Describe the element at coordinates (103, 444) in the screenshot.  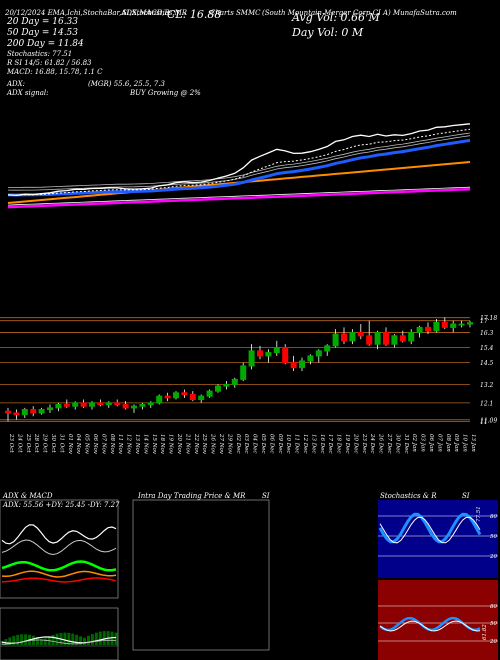
I see `date-tick-label: 07 Nov` at that location.